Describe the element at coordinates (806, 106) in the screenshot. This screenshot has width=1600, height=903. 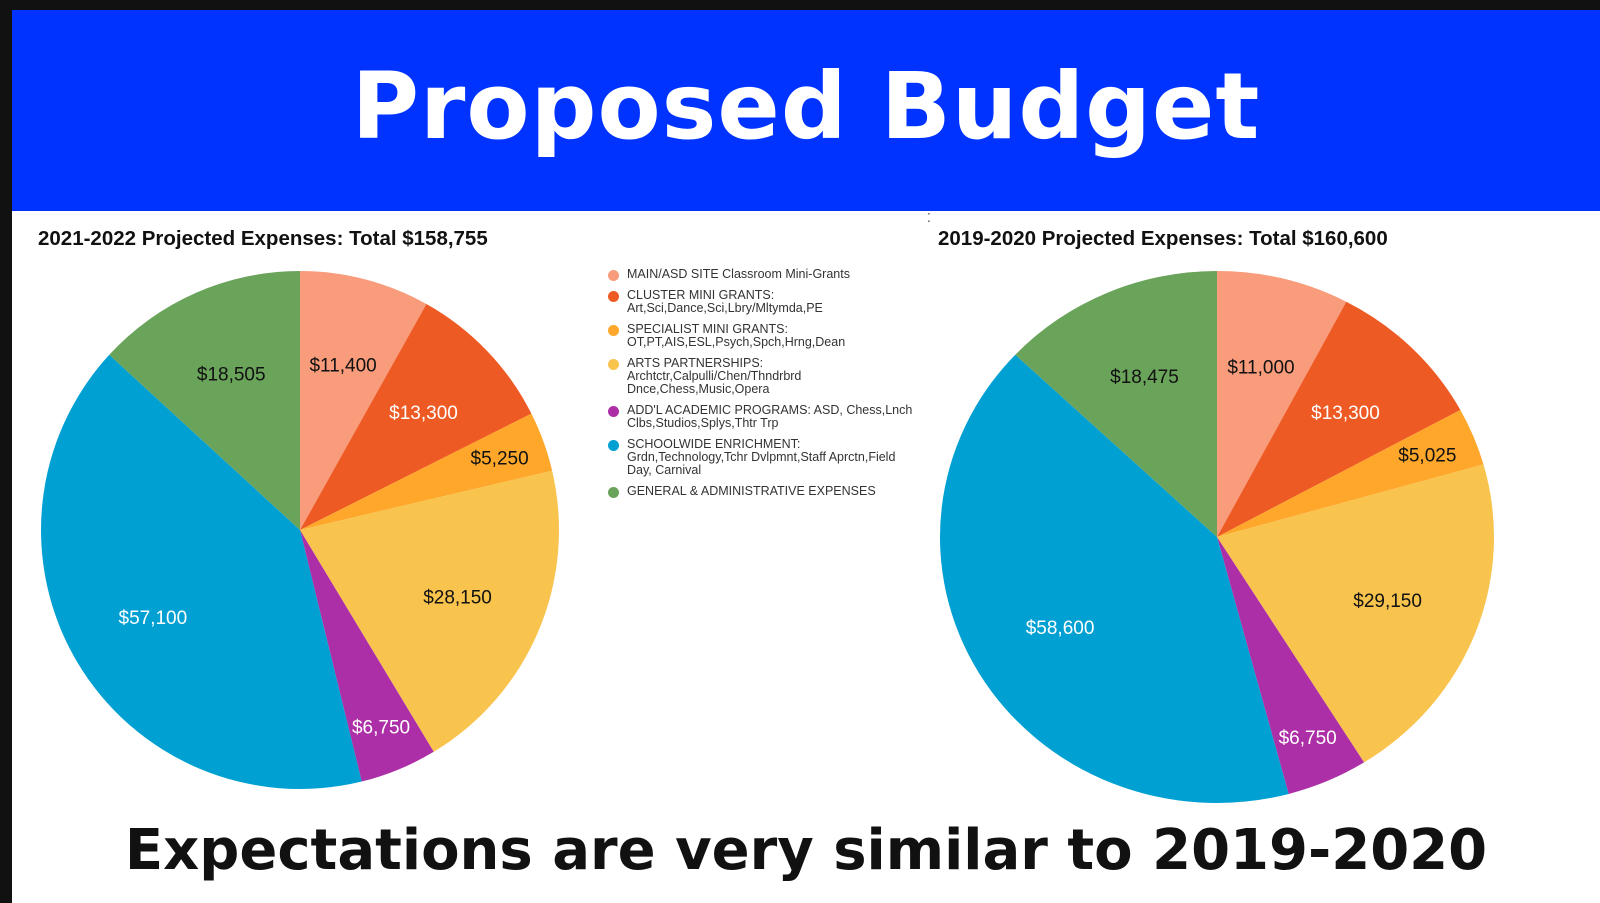
I see `slide-title: Proposed Budget` at that location.